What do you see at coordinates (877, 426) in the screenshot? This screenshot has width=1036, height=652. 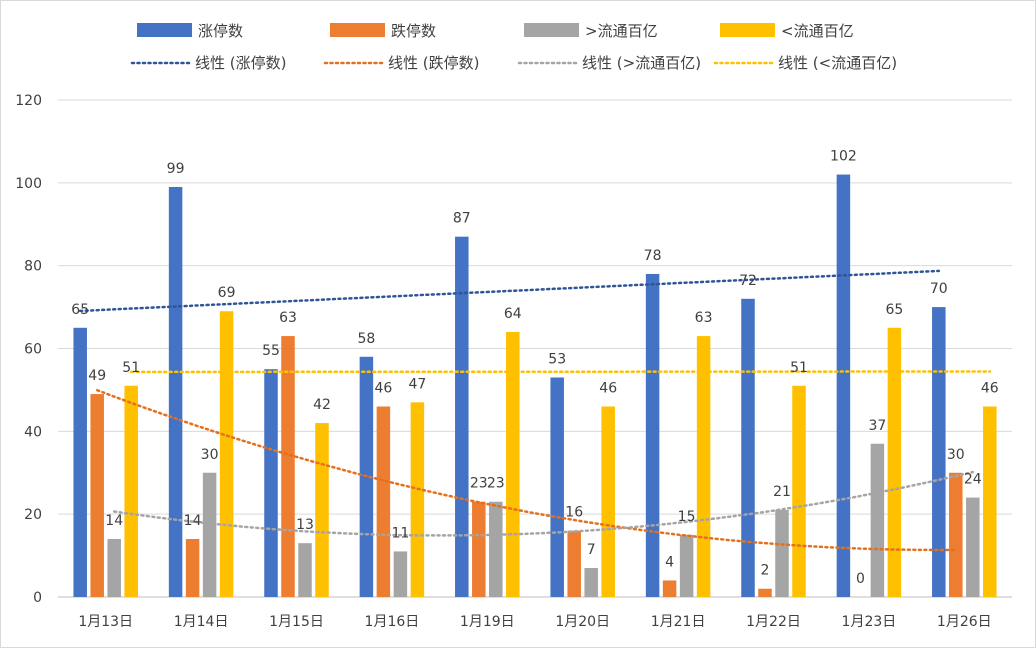 I see `data-label: 37` at bounding box center [877, 426].